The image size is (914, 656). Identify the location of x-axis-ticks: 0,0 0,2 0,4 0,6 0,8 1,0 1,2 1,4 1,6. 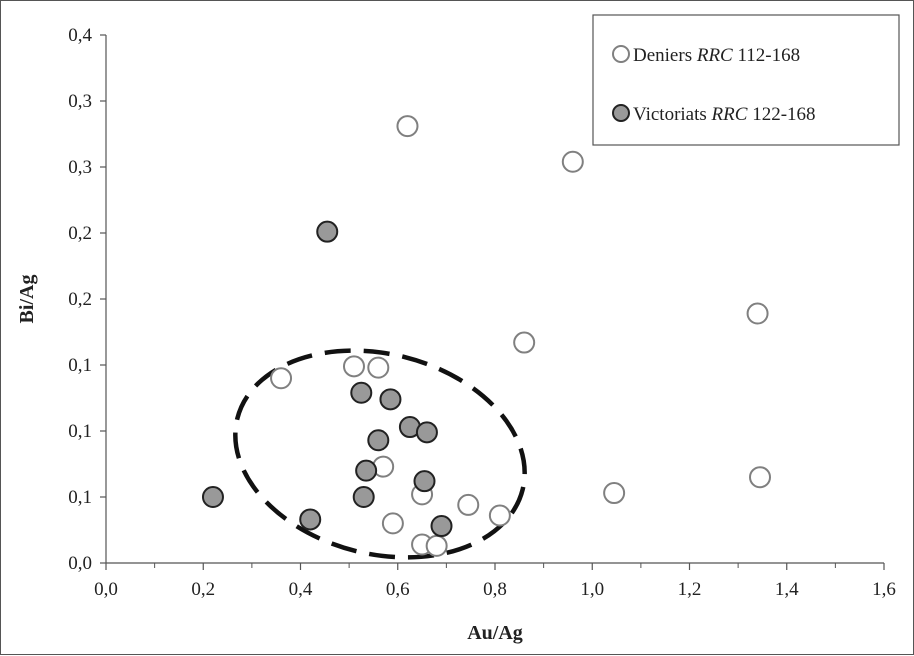
(495, 581).